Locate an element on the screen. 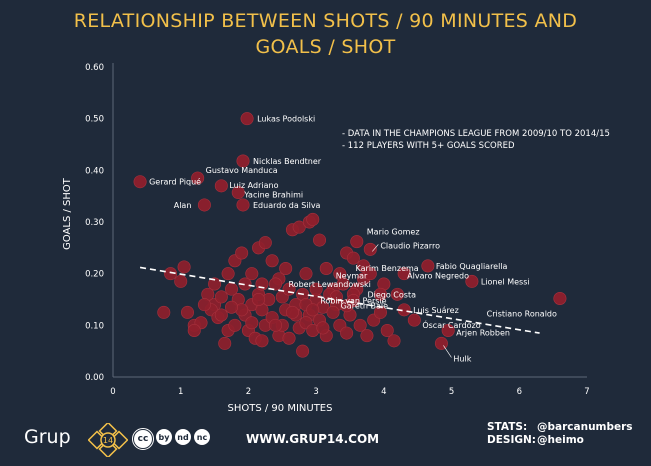  note-line-2: - 112 PLAYERS WITH 5+ GOALS SCORED is located at coordinates (428, 146).